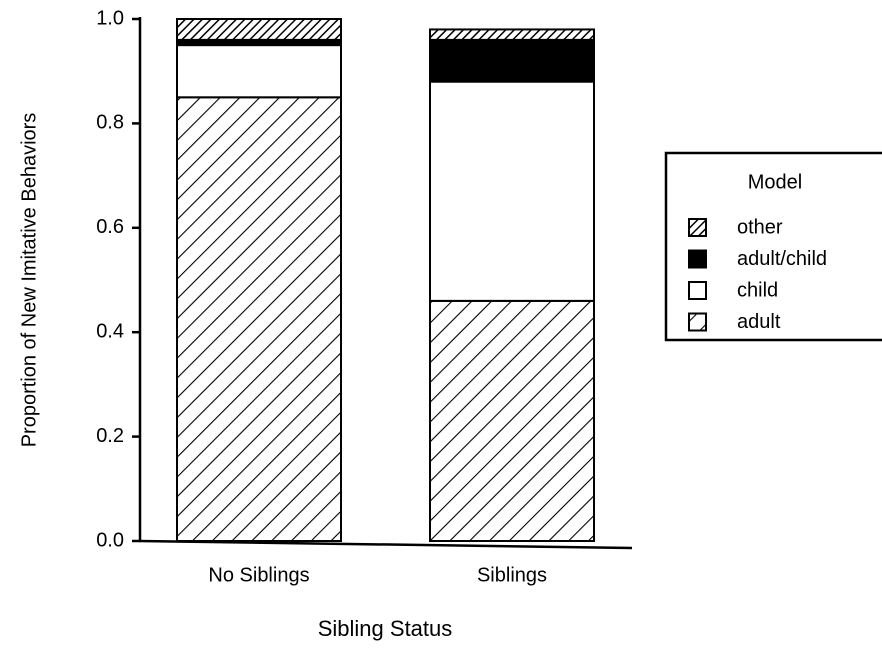 The width and height of the screenshot is (882, 648). What do you see at coordinates (110, 540) in the screenshot?
I see `y-tick-label: 0.0` at bounding box center [110, 540].